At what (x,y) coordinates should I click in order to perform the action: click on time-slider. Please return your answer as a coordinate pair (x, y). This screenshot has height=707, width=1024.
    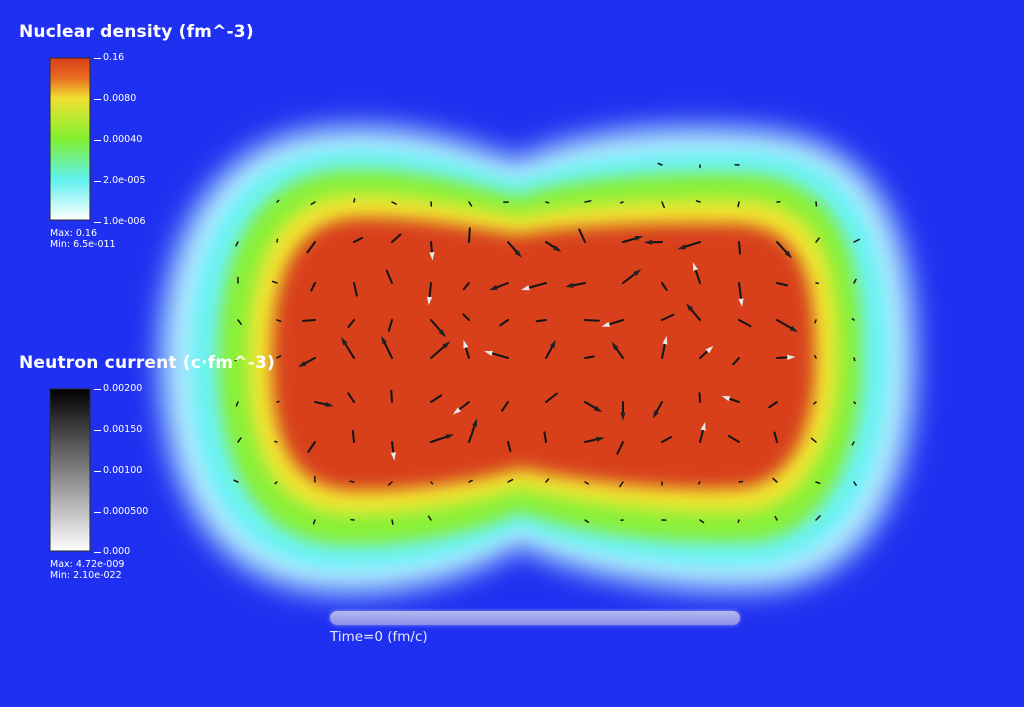
    Looking at the image, I should click on (535, 618).